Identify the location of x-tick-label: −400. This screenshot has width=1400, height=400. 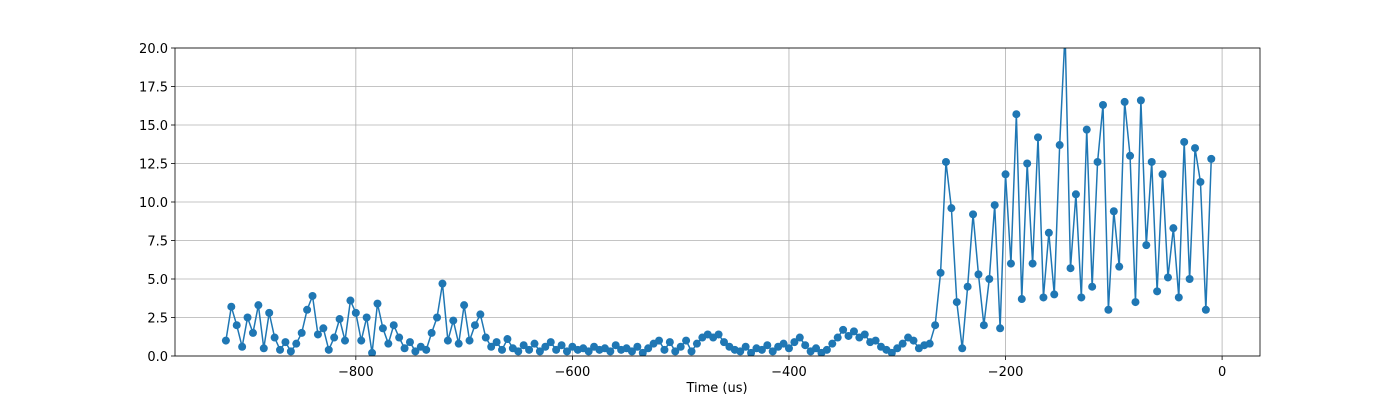
(789, 372).